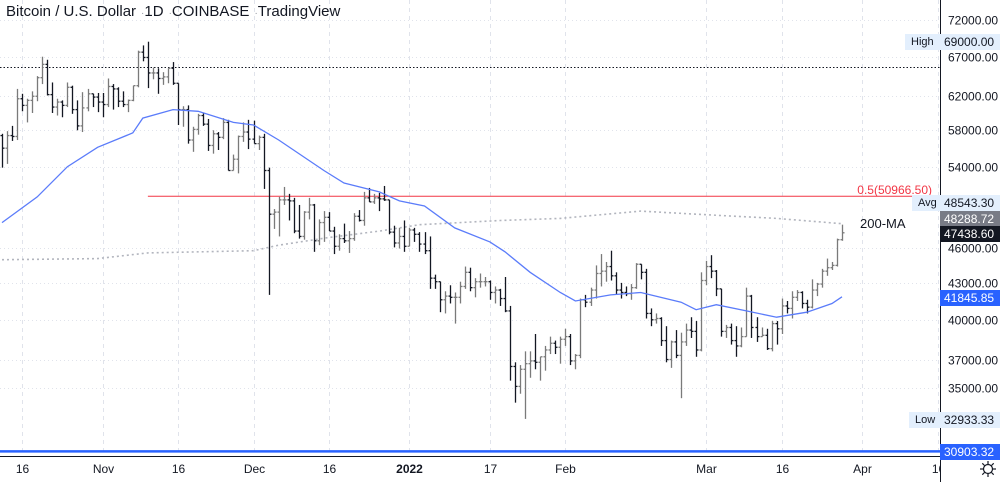 This screenshot has width=1000, height=482. What do you see at coordinates (254, 469) in the screenshot?
I see `time-tick-label: Dec` at bounding box center [254, 469].